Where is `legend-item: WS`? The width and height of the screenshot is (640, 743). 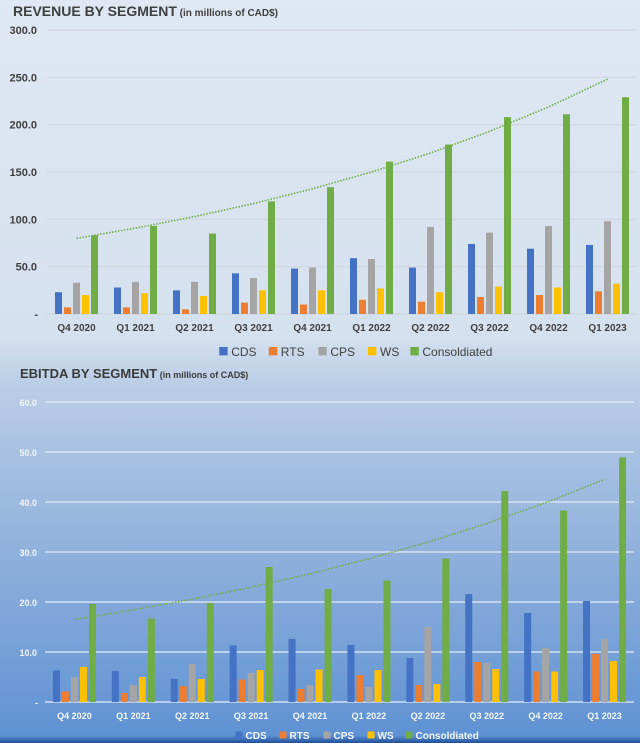 legend-item: WS is located at coordinates (383, 352).